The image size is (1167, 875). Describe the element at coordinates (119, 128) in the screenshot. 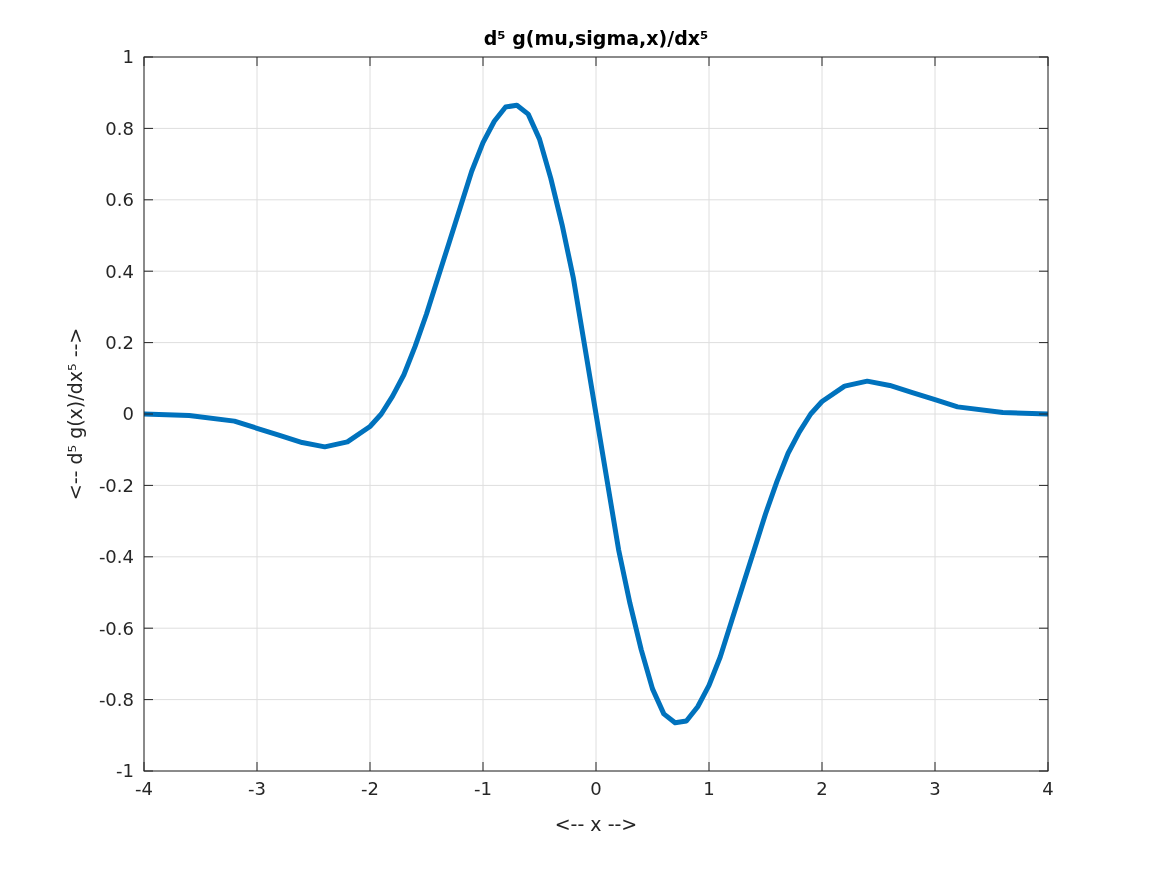

I see `y-tick-label: 0.8` at that location.